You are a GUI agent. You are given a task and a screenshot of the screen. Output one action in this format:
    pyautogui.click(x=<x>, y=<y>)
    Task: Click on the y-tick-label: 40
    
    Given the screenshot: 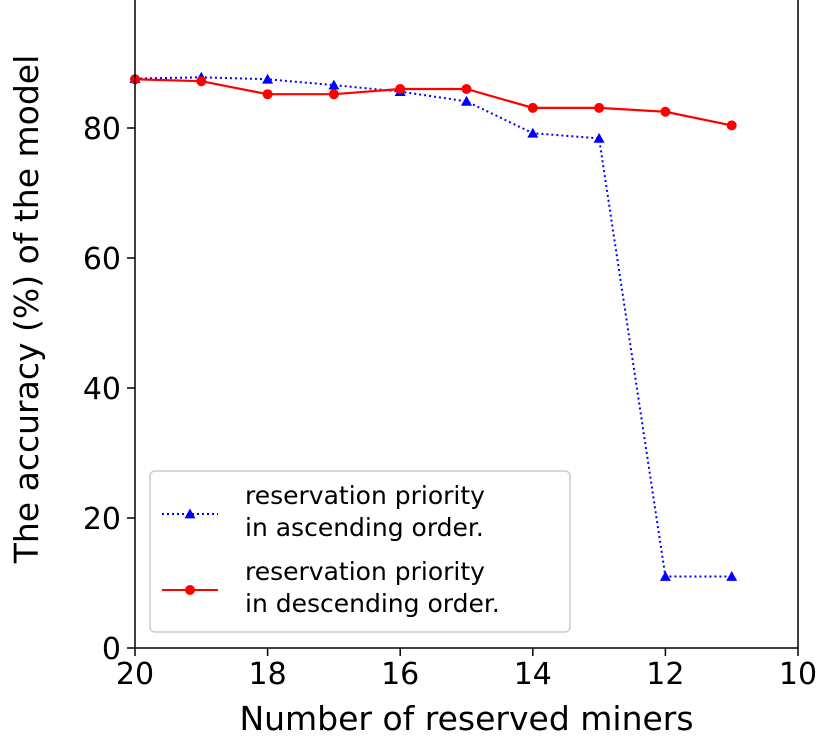 What is the action you would take?
    pyautogui.click(x=102, y=389)
    